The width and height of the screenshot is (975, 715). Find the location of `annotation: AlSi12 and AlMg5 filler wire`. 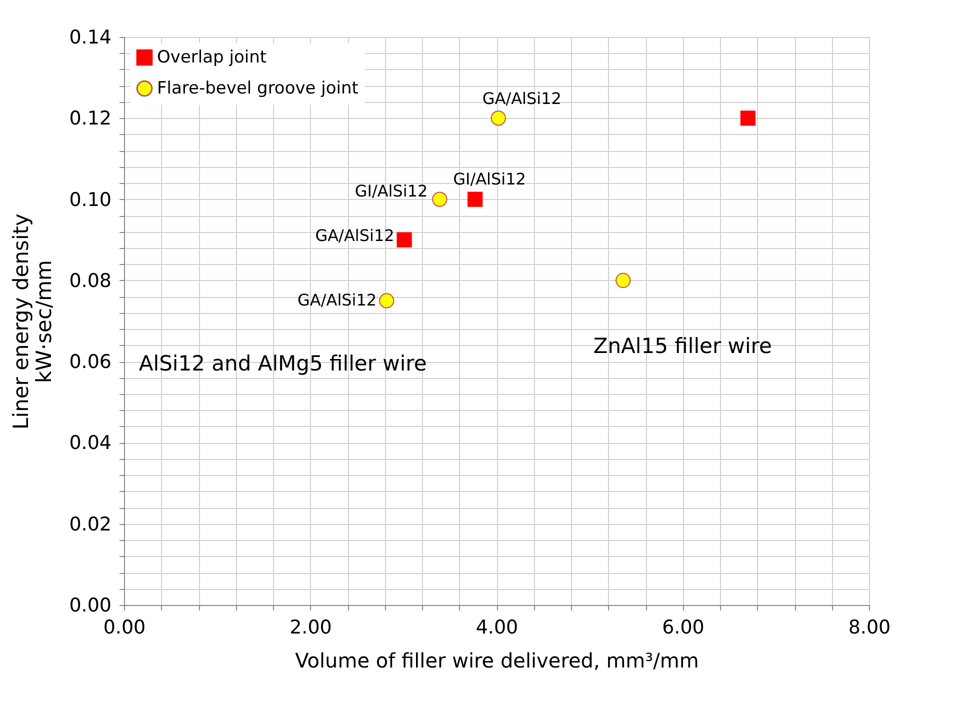

annotation: AlSi12 and AlMg5 filler wire is located at coordinates (282, 364).